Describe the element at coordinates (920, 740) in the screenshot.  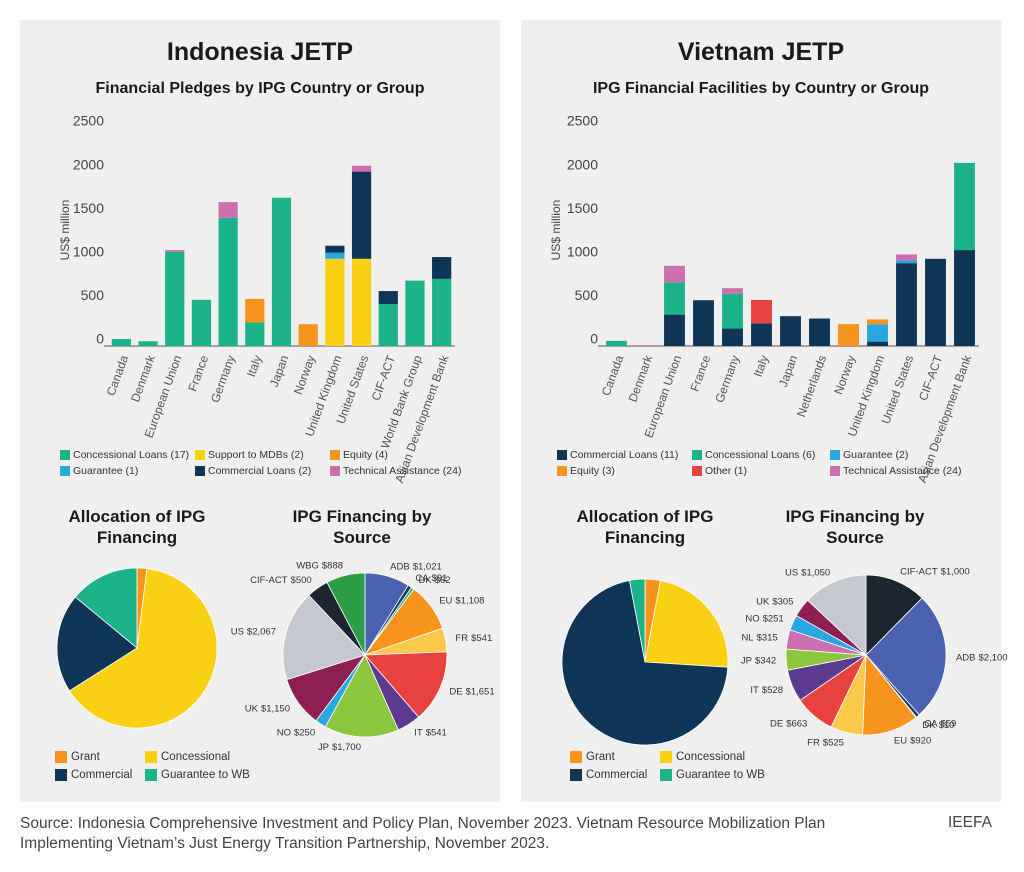
I see `slice-value: $920` at that location.